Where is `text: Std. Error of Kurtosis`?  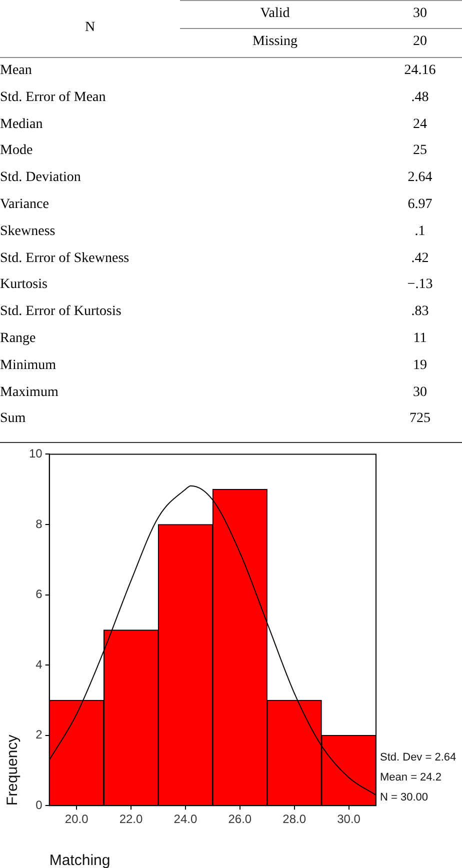
text: Std. Error of Kurtosis is located at coordinates (61, 312).